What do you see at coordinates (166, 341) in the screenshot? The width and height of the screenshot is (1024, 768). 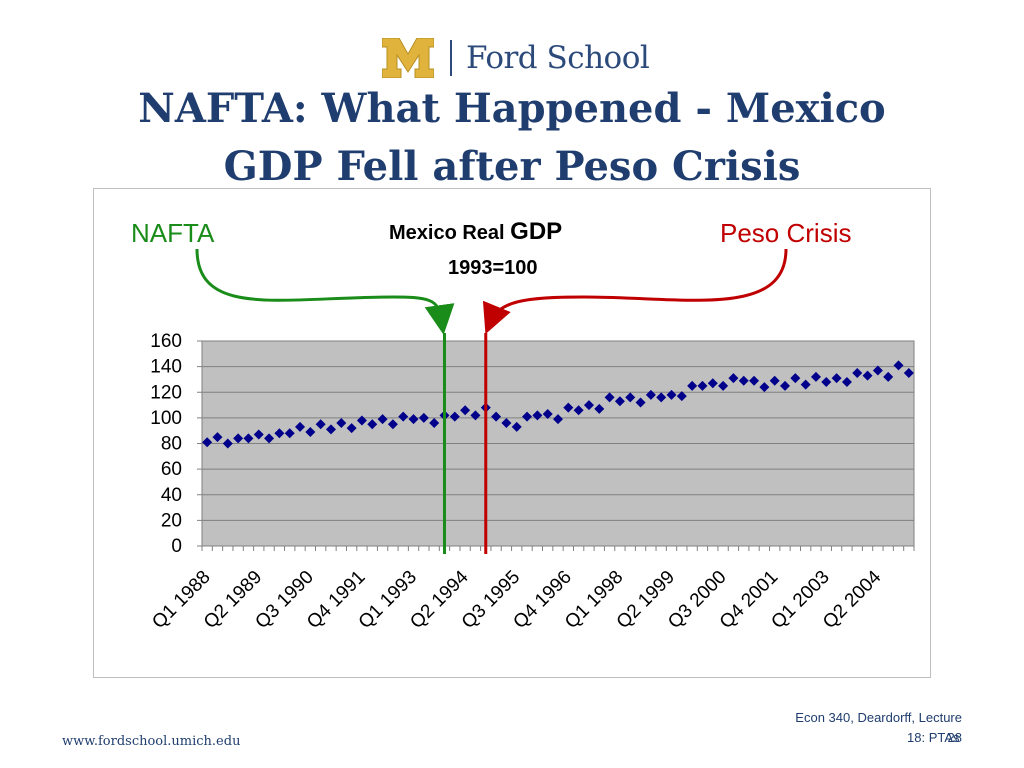 I see `y-tick-label: 160` at bounding box center [166, 341].